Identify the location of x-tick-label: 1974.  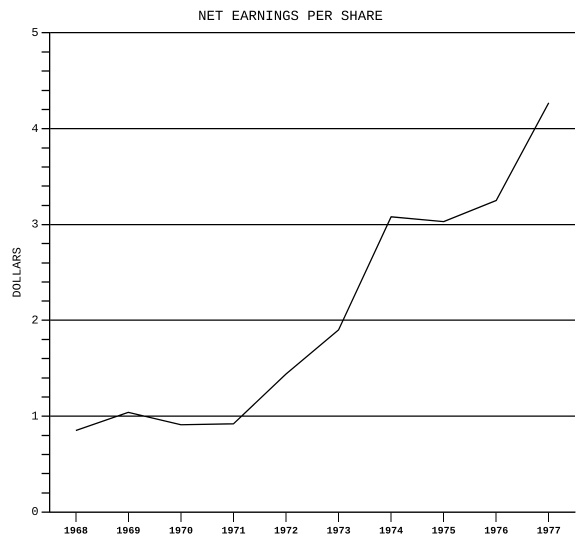
(391, 532).